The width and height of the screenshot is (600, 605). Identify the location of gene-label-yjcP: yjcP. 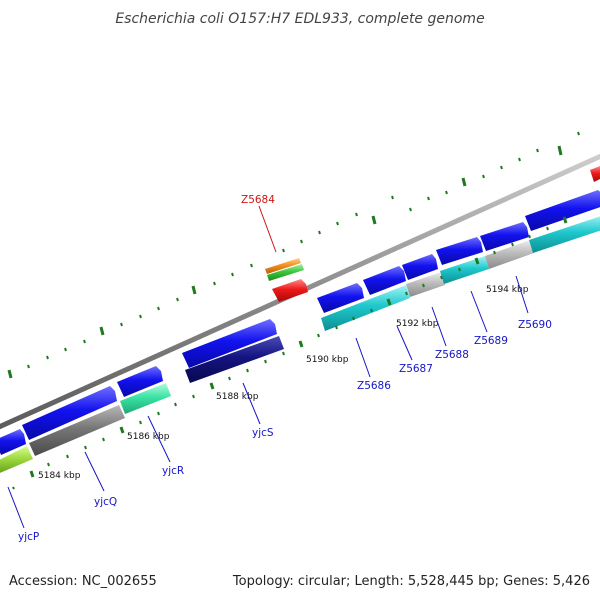
(28, 537).